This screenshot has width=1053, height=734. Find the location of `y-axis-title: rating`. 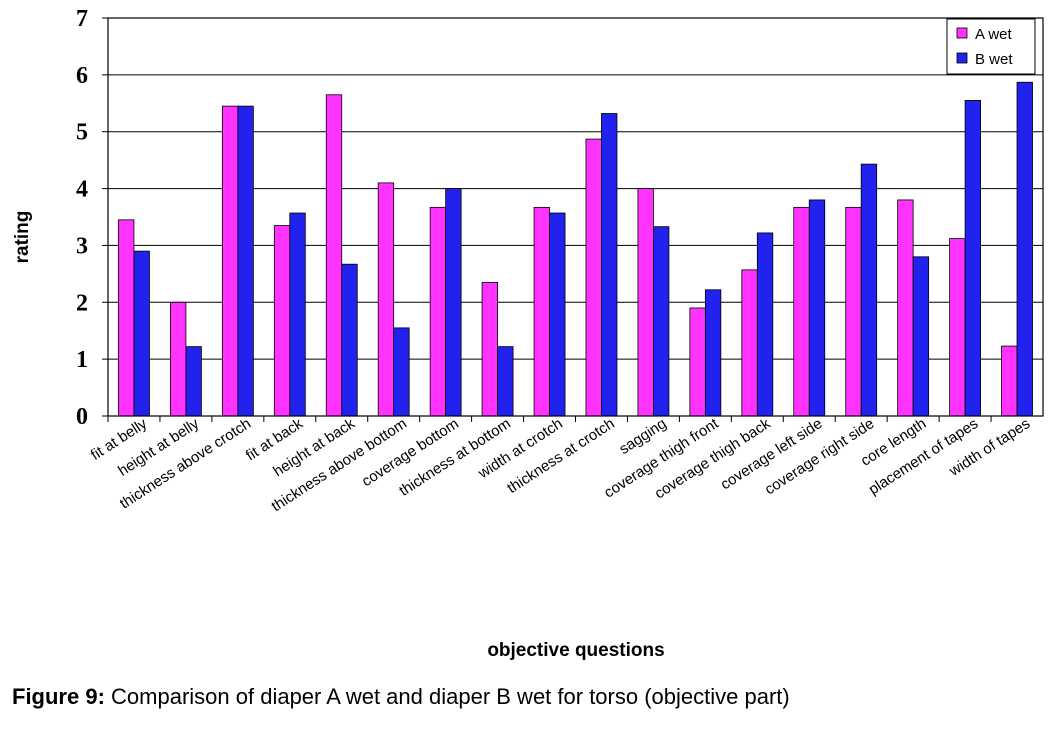

y-axis-title: rating is located at coordinates (22, 237).